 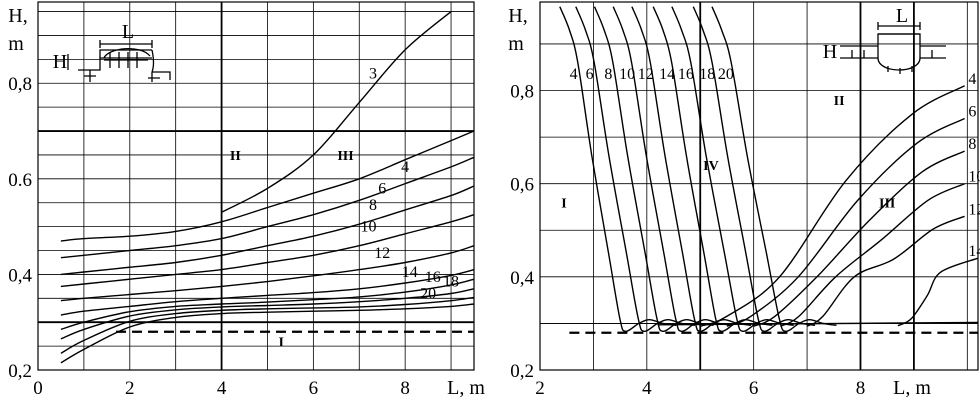 I want to click on y-tick-label: 0,6, so click(x=522, y=185).